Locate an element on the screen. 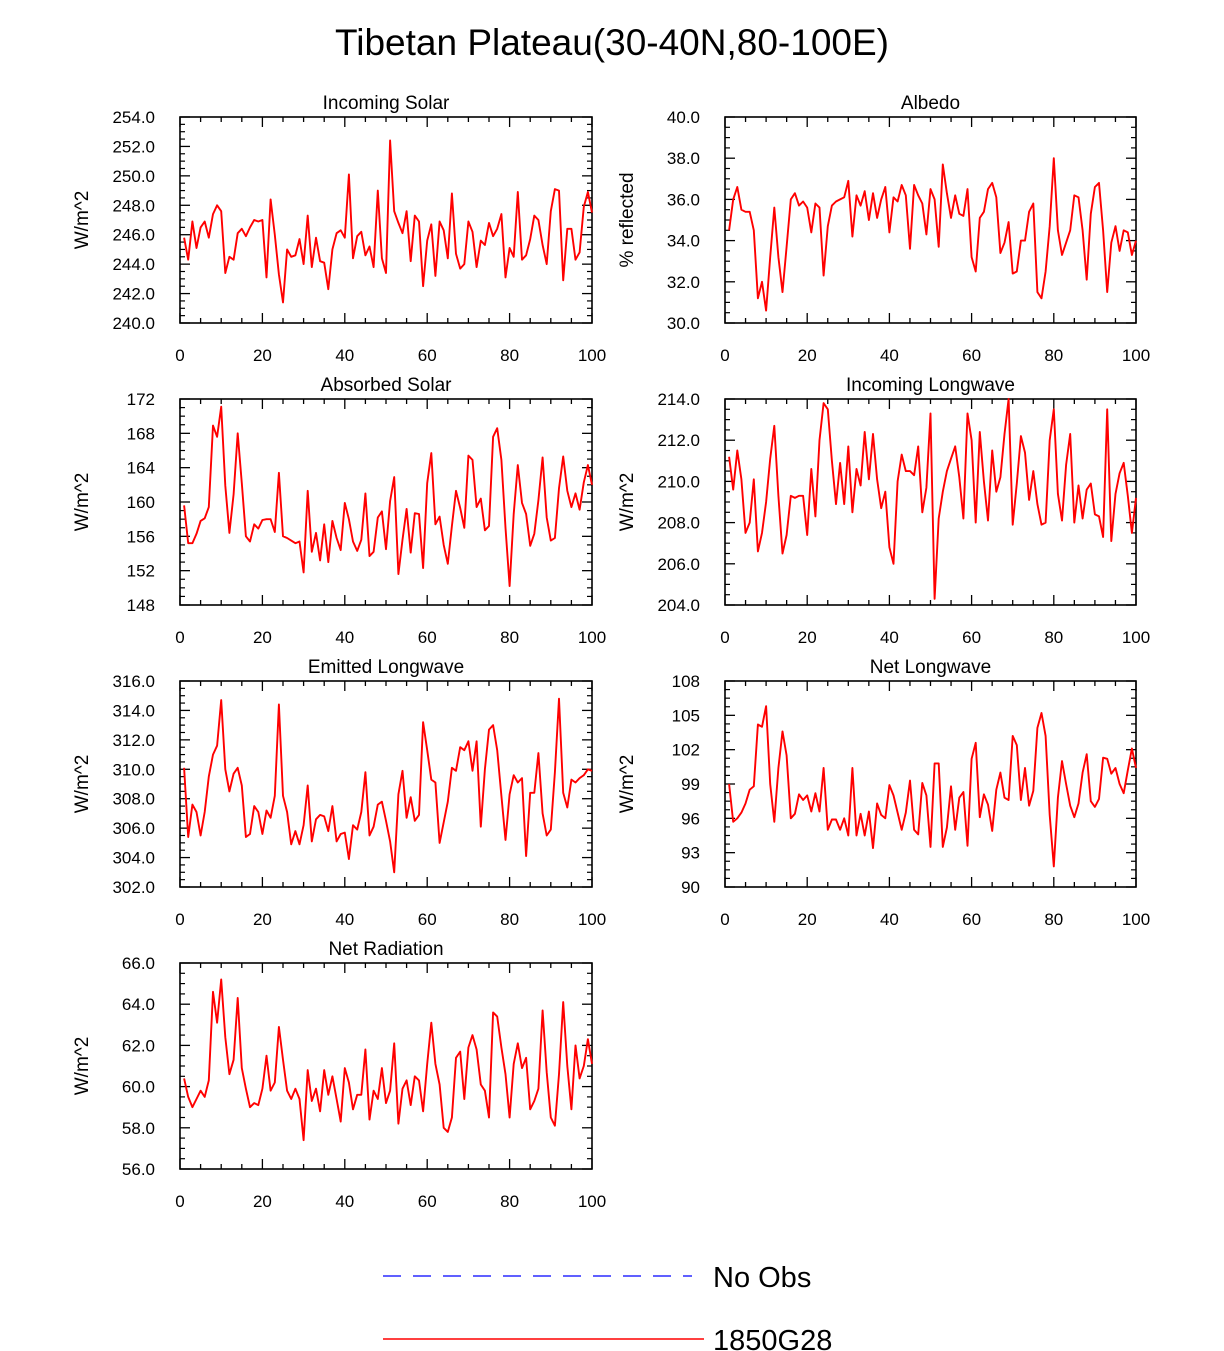 The height and width of the screenshot is (1351, 1224). y-axis-label: % reflected is located at coordinates (627, 219).